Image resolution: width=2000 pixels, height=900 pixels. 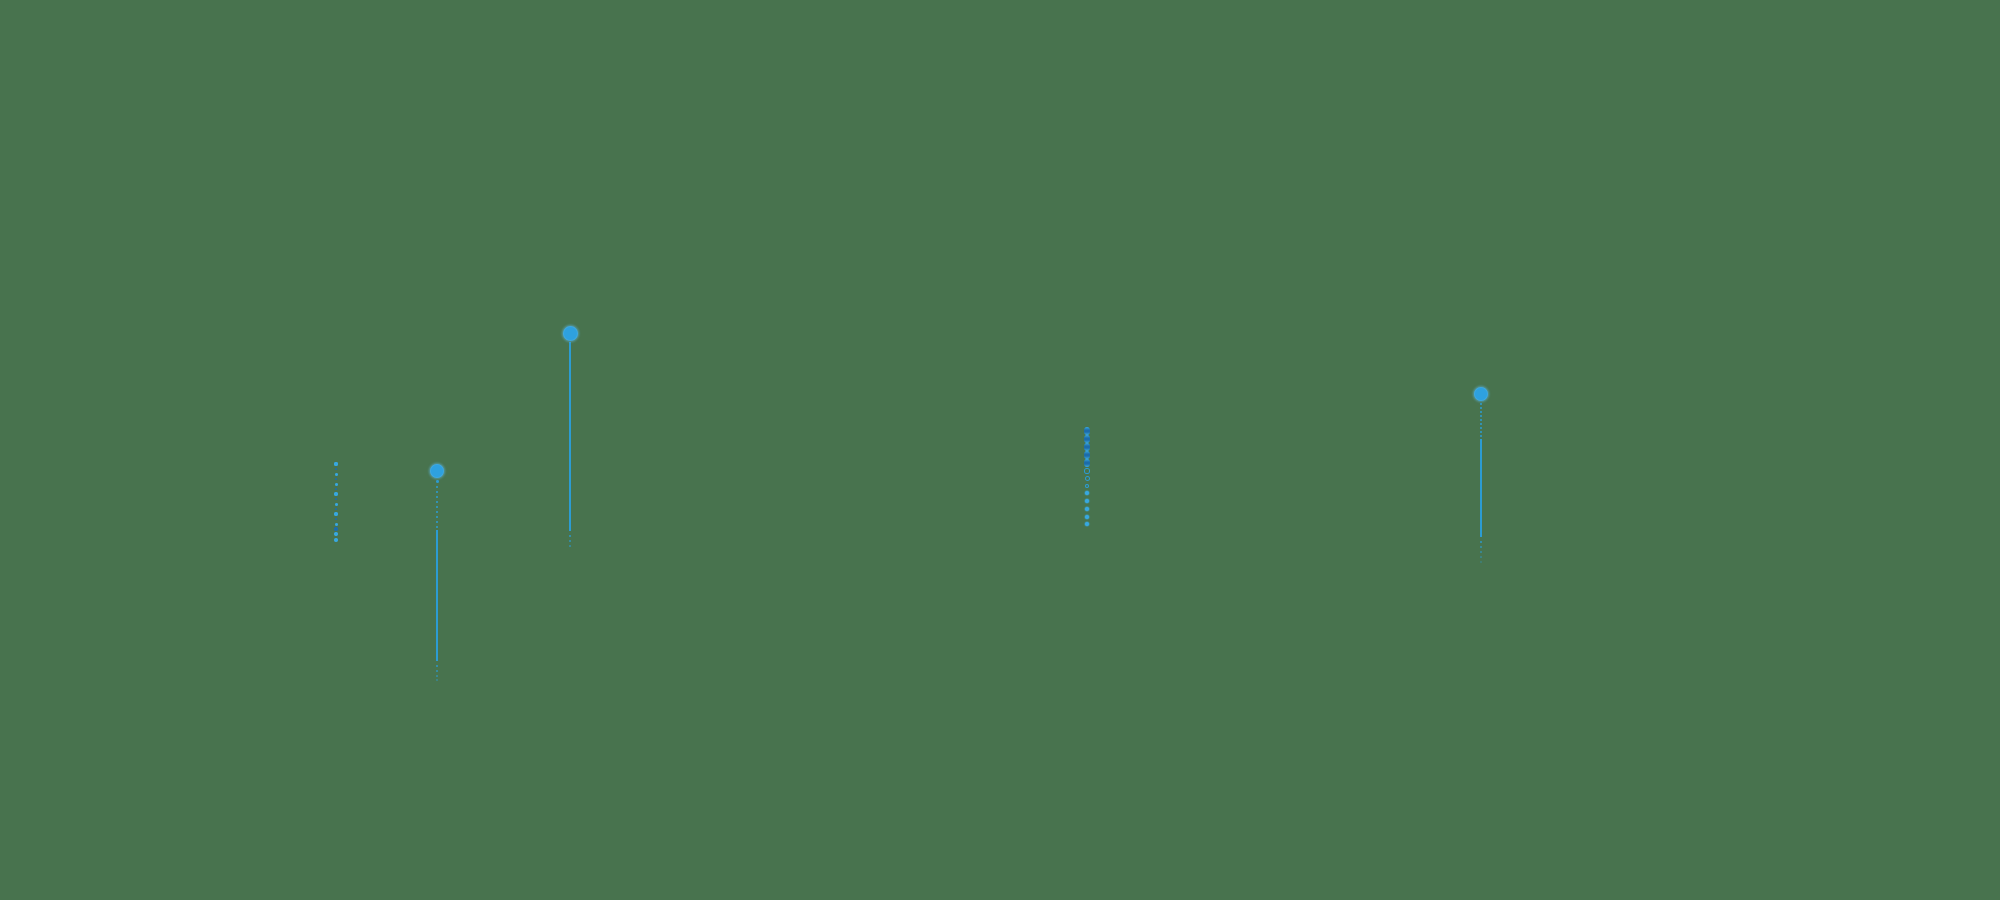 I want to click on rocket-center-head, so click(x=570, y=333).